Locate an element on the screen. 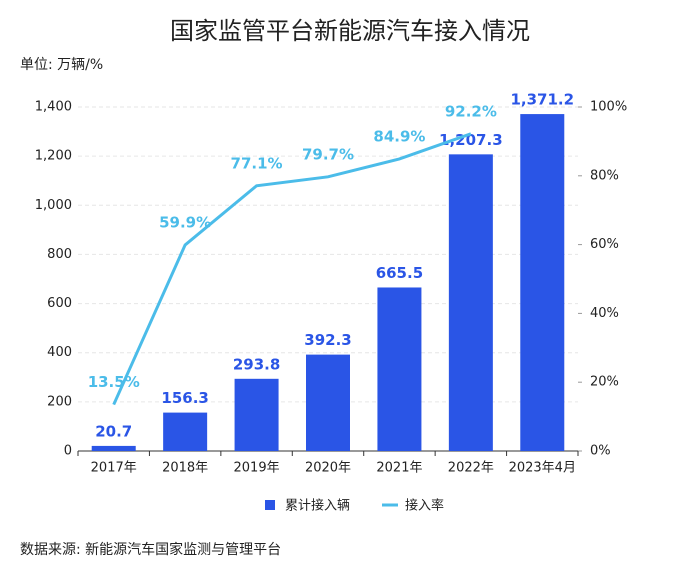 Image resolution: width=700 pixels, height=576 pixels. source: 数据来源: 新能源汽车国家监测与管理平台 is located at coordinates (150, 549).